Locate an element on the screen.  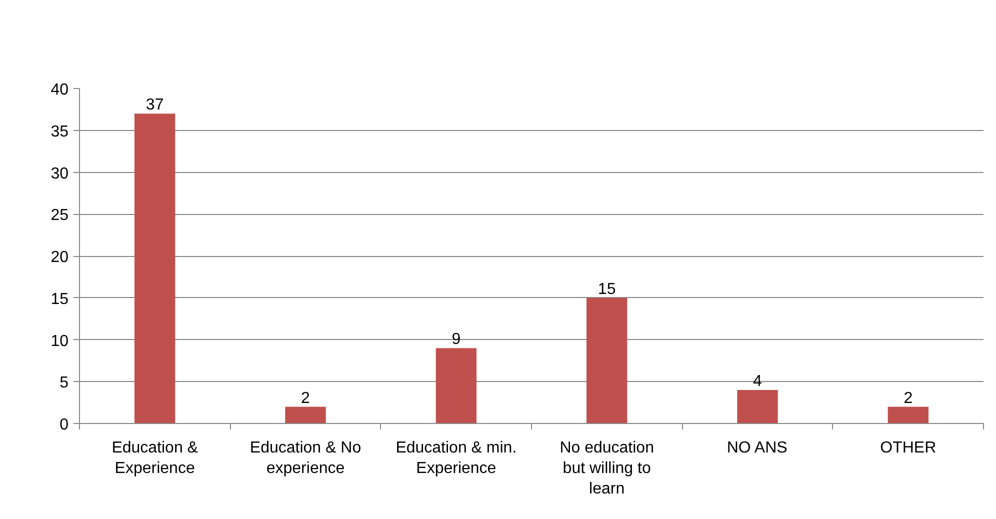
y-tick-label: 35 is located at coordinates (59, 131).